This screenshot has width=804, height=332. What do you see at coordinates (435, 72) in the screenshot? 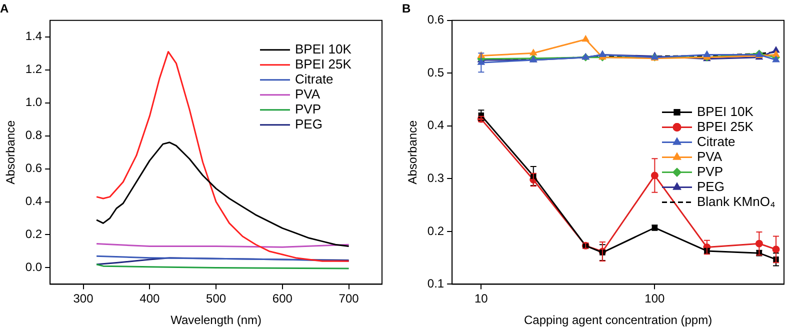
I see `y-tick-label: 0.5` at bounding box center [435, 72].